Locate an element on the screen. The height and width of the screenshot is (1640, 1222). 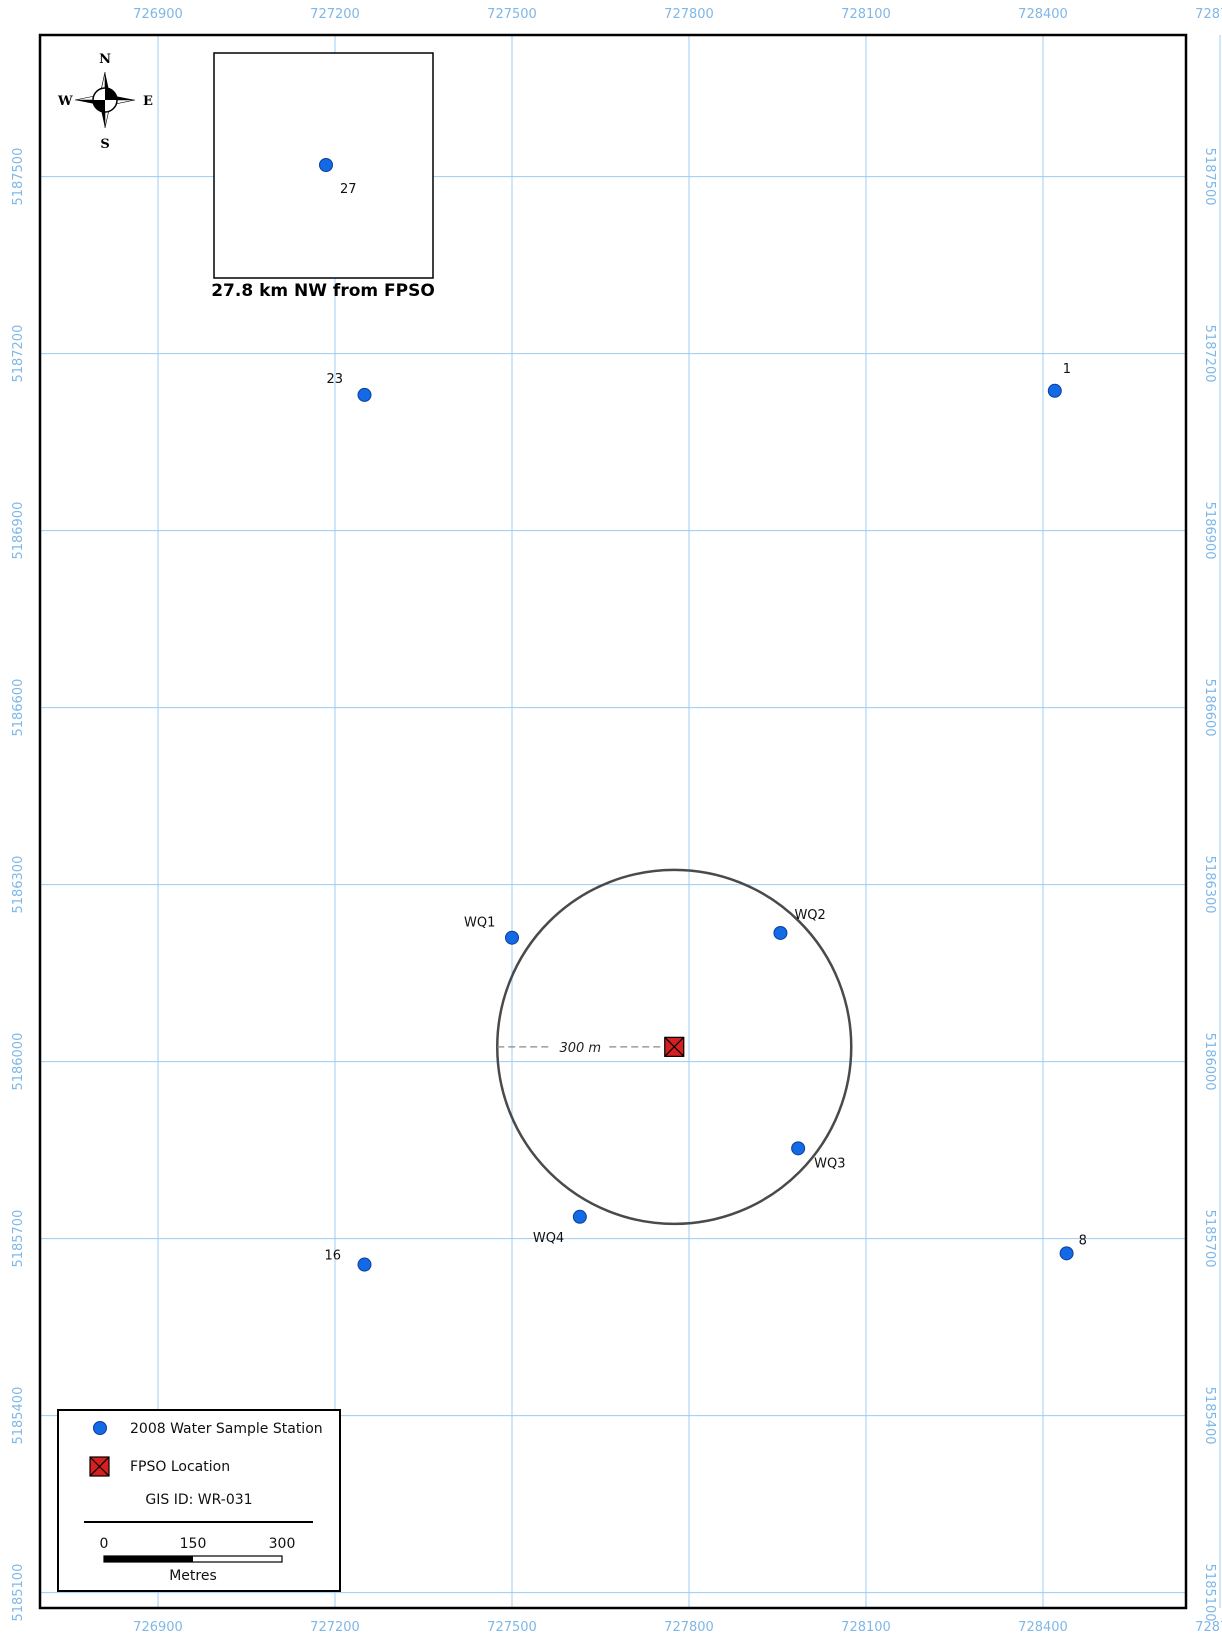
station-label-wq2: WQ2 is located at coordinates (809, 915).